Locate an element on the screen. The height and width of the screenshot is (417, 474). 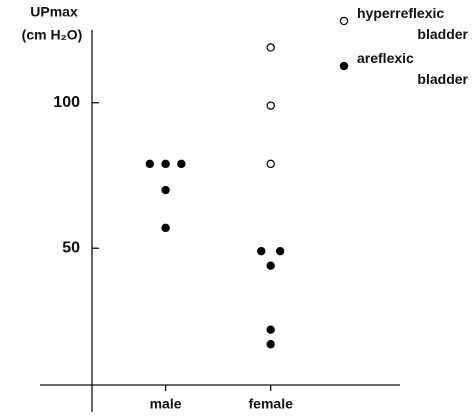
legend-label: hyperreflexic bladder is located at coordinates (413, 23).